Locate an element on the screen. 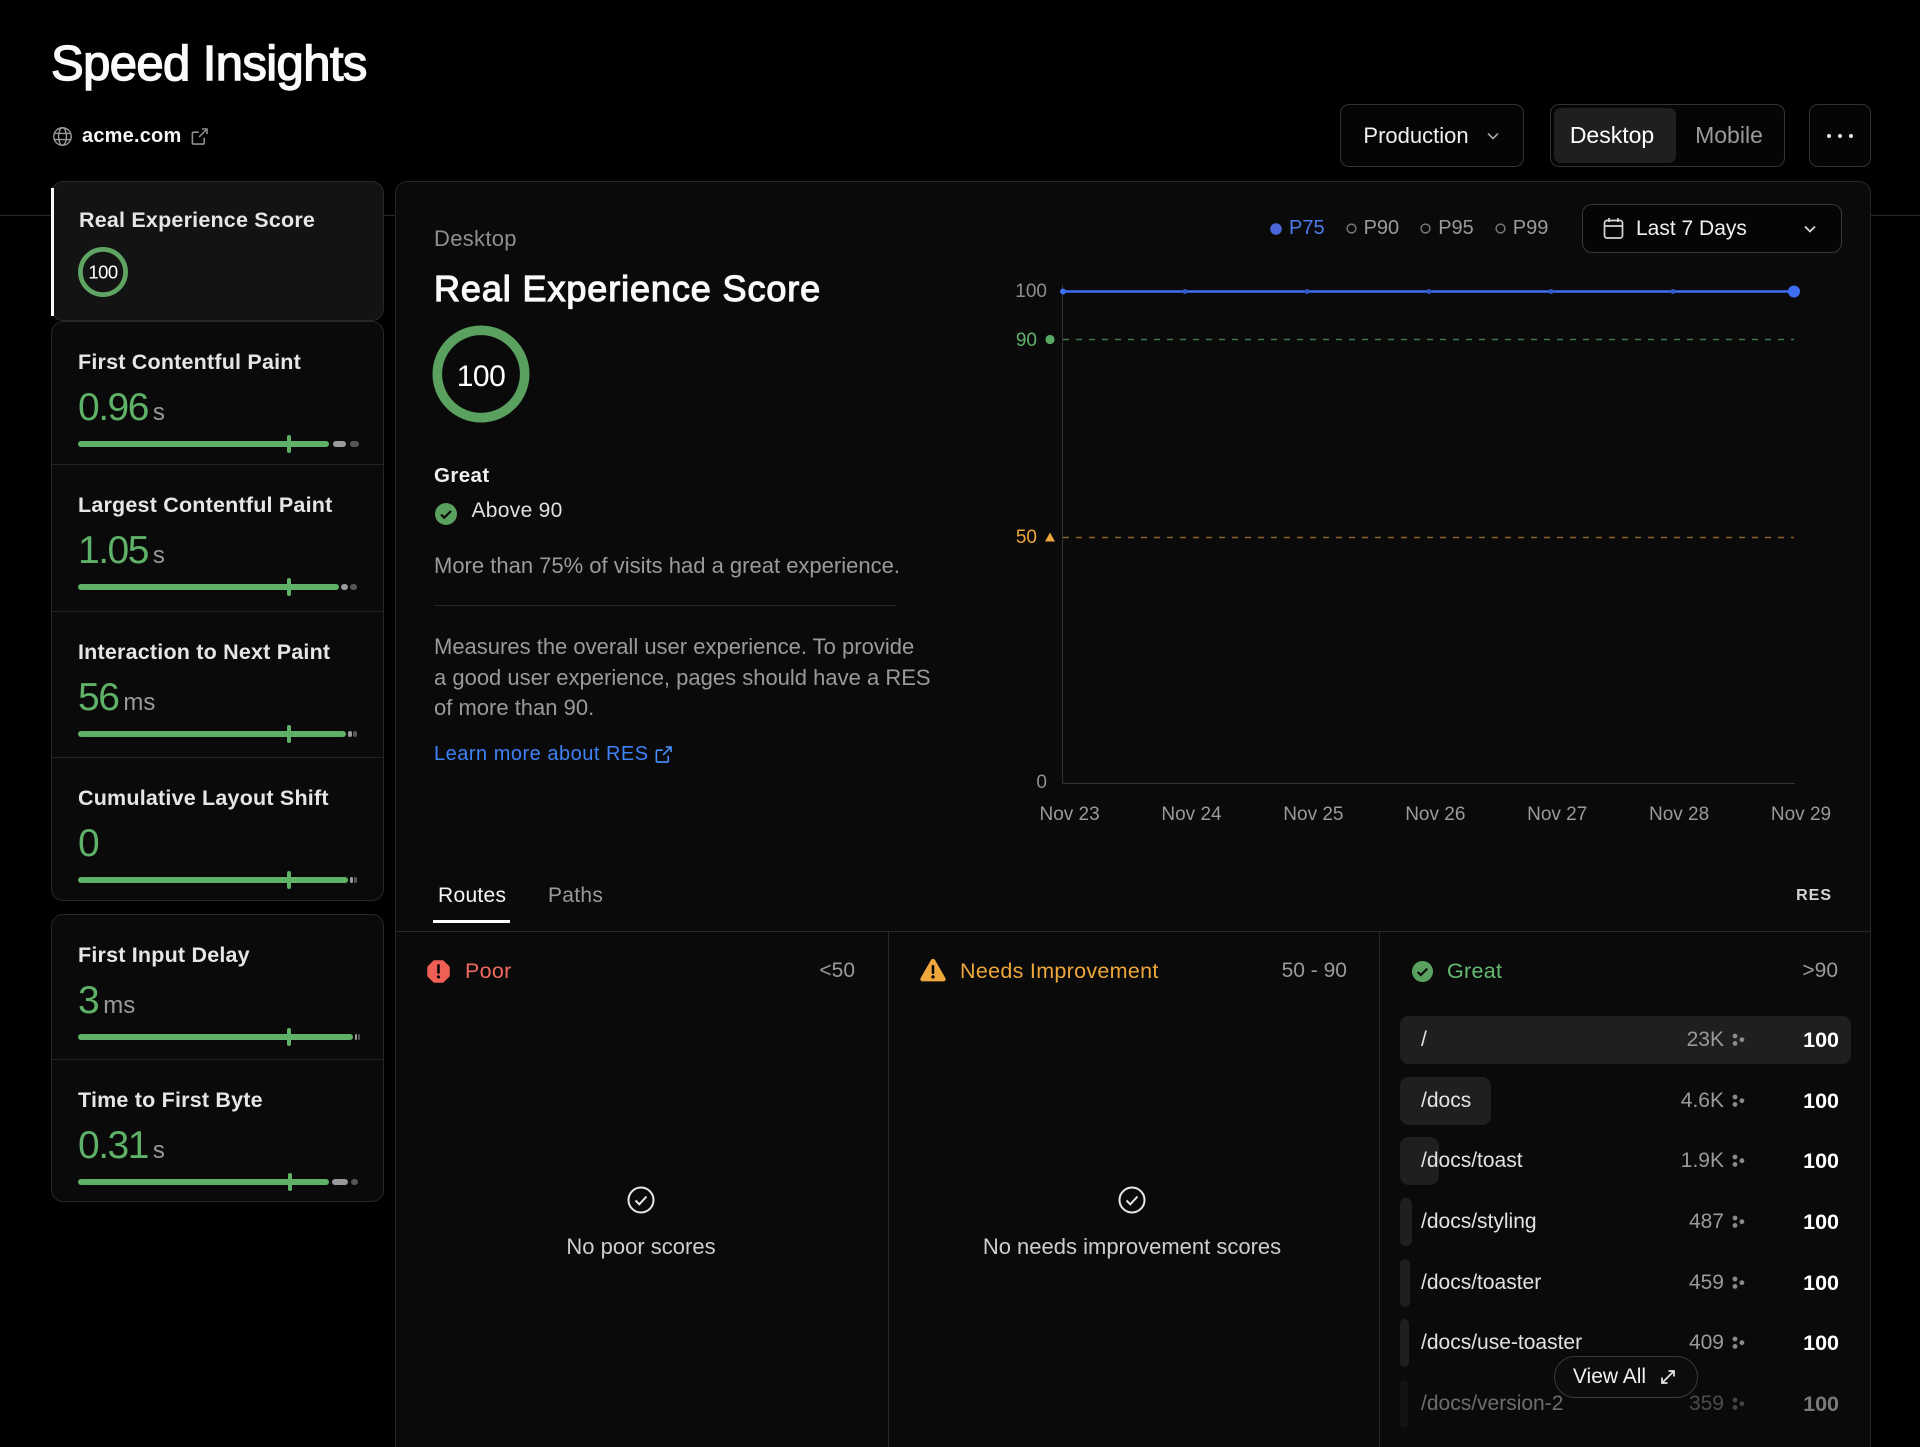 This screenshot has width=1920, height=1447. svg-text: 0 is located at coordinates (1041, 782).